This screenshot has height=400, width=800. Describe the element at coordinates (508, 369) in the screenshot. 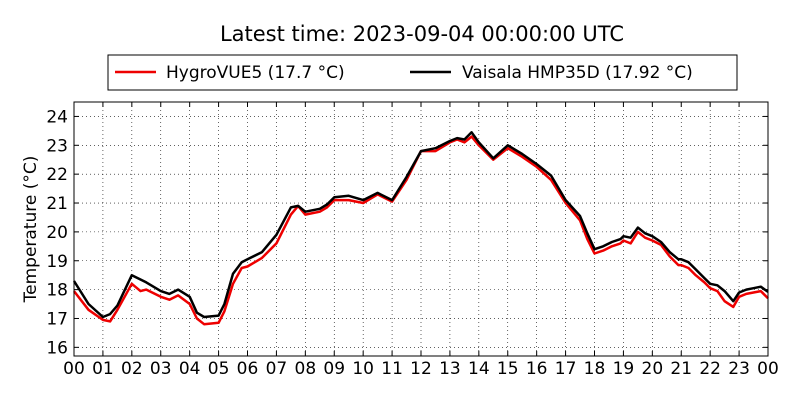

I see `x-tick-label: 15` at that location.